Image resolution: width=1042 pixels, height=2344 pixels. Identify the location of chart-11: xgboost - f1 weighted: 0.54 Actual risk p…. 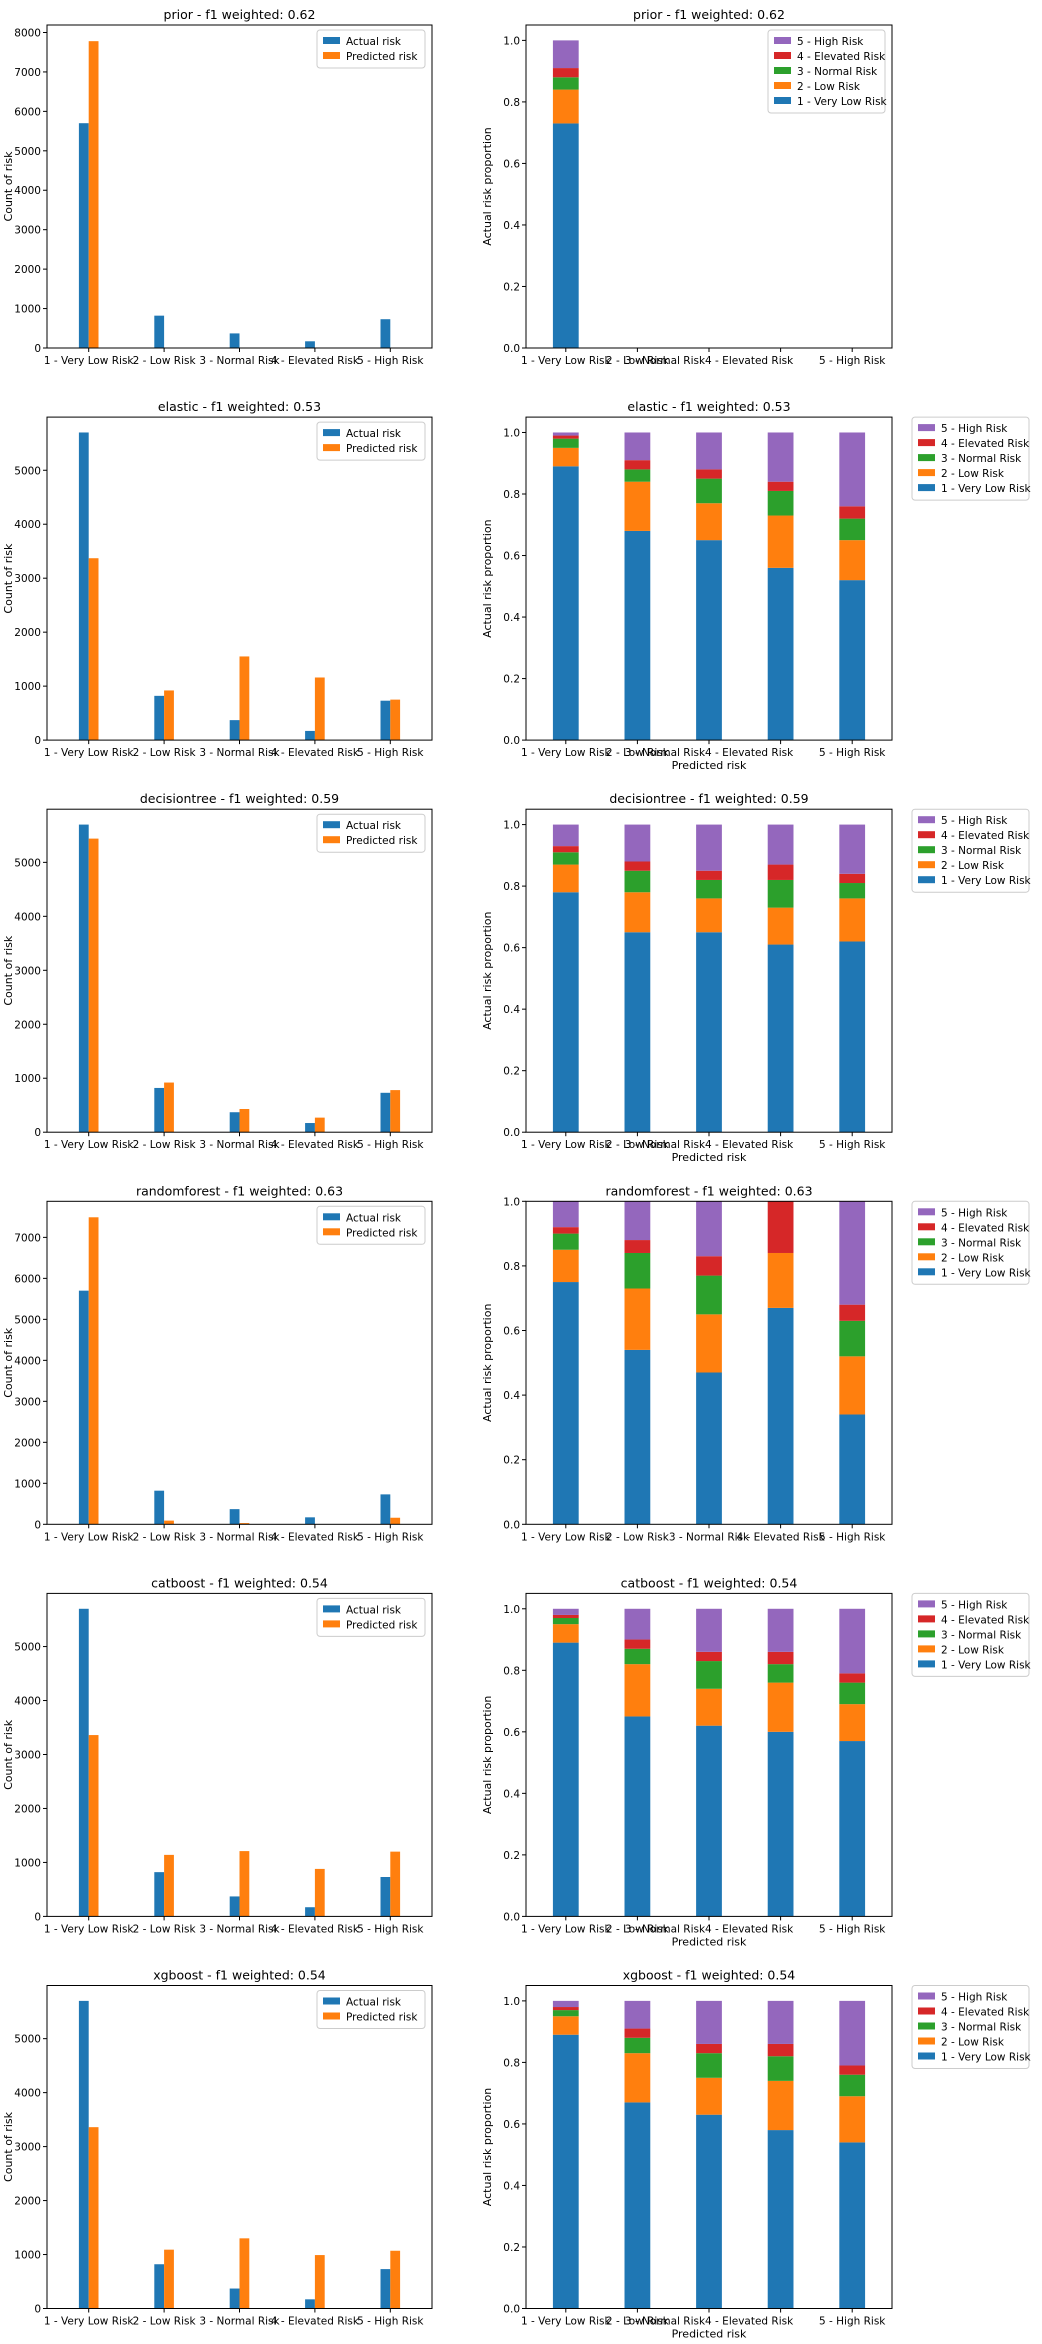
(756, 2154).